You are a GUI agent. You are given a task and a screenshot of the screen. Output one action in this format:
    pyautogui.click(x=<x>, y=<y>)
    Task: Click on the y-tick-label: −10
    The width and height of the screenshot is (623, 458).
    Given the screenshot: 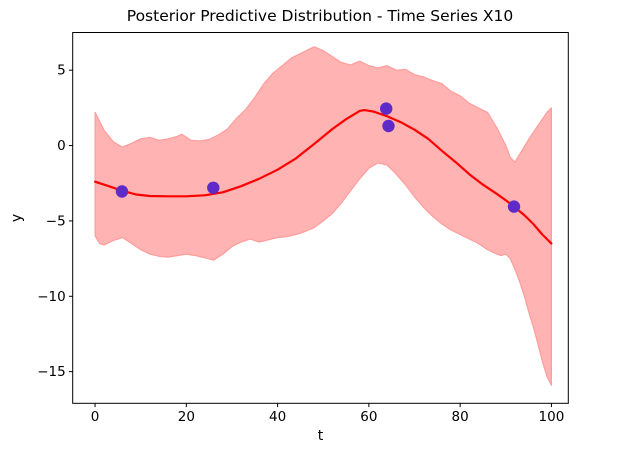 What is the action you would take?
    pyautogui.click(x=51, y=297)
    